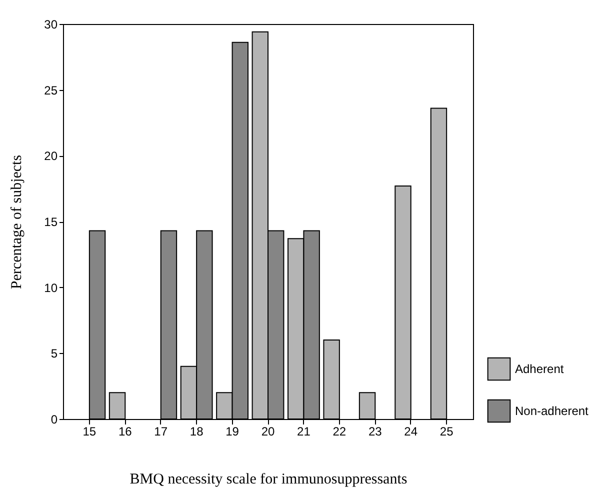  I want to click on y-tick-label: 25, so click(51, 90).